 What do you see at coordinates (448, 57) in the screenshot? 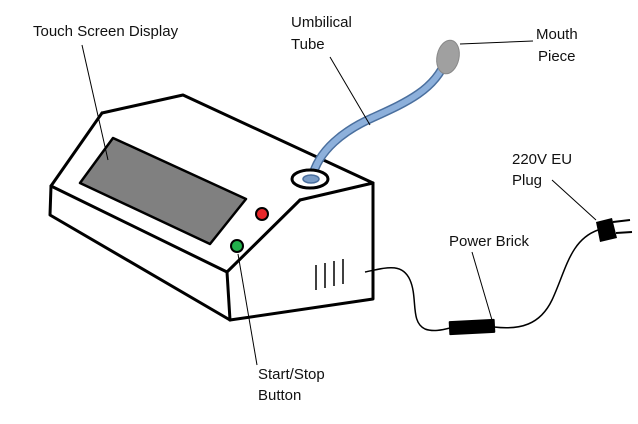
I see `mouth-piece` at bounding box center [448, 57].